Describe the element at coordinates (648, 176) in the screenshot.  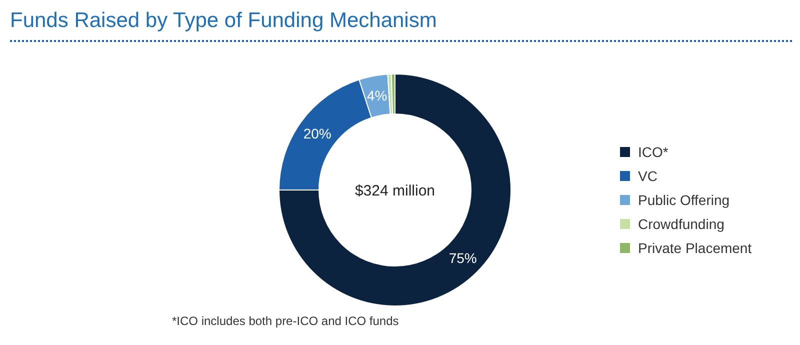
I see `legend-label: VC` at that location.